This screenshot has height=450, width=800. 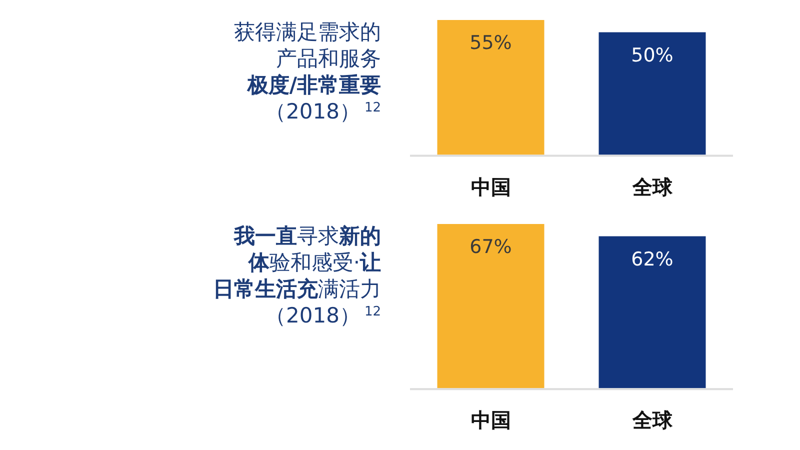 I want to click on data-label: 55%, so click(x=491, y=43).